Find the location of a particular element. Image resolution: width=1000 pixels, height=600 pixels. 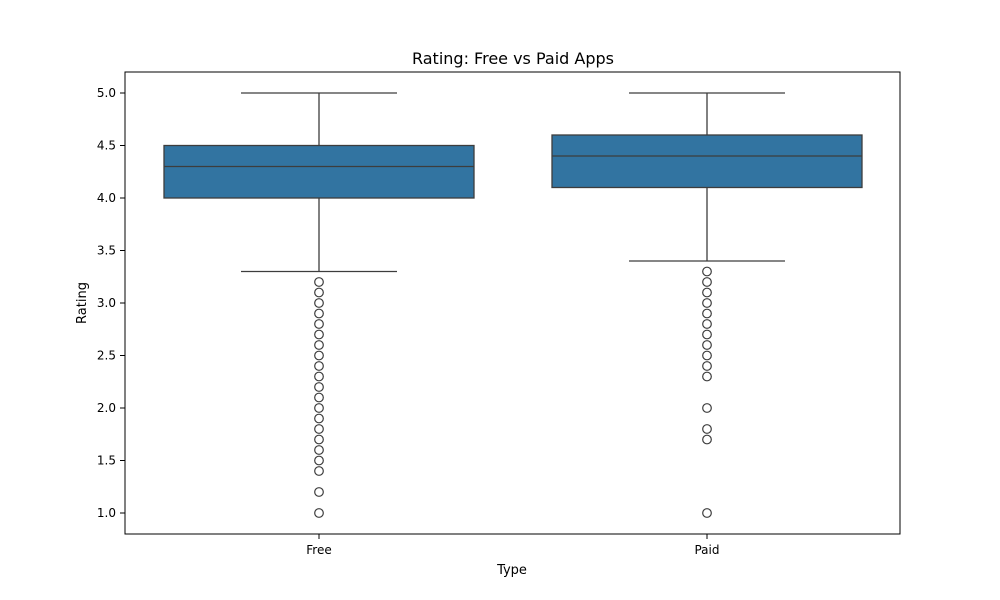

x-axis: Free Paid is located at coordinates (513, 545).